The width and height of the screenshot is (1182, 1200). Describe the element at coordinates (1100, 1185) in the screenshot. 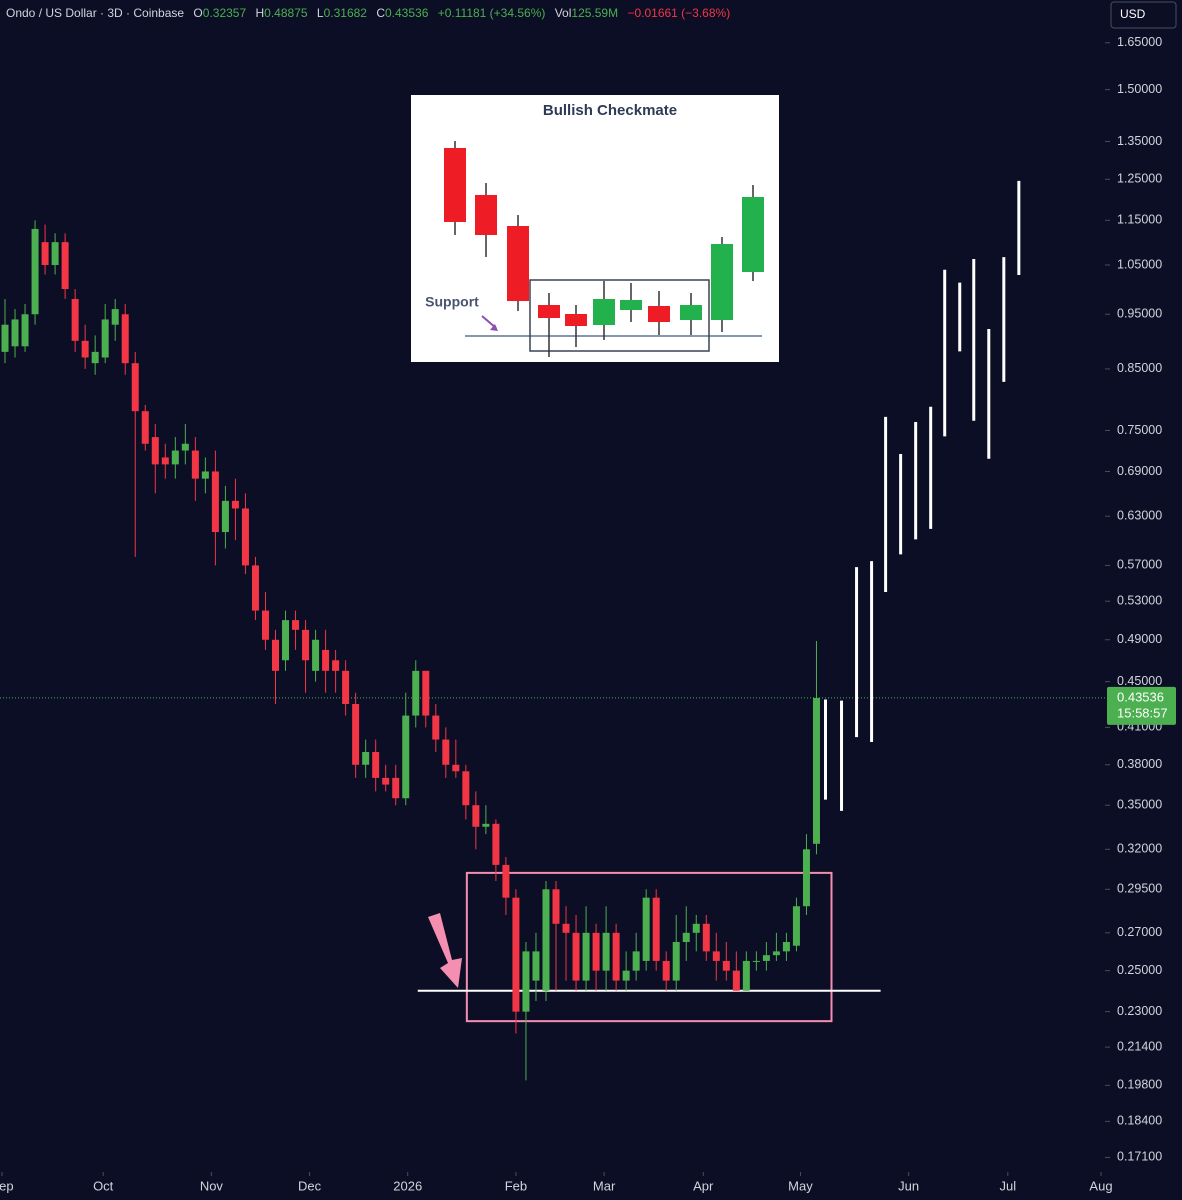

I see `x-tick-label: Aug` at that location.